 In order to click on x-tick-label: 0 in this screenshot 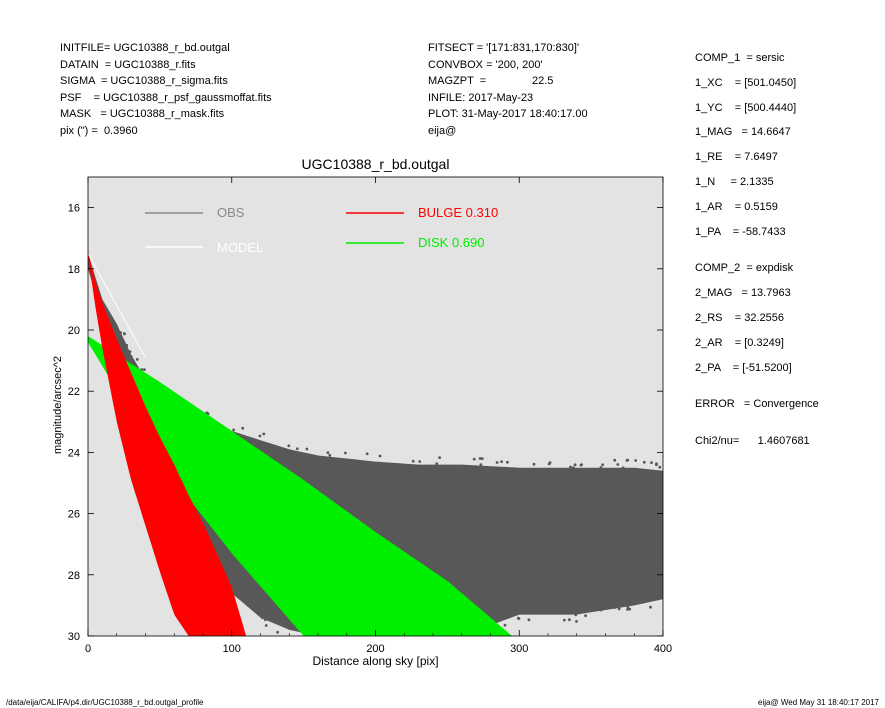, I will do `click(88, 649)`.